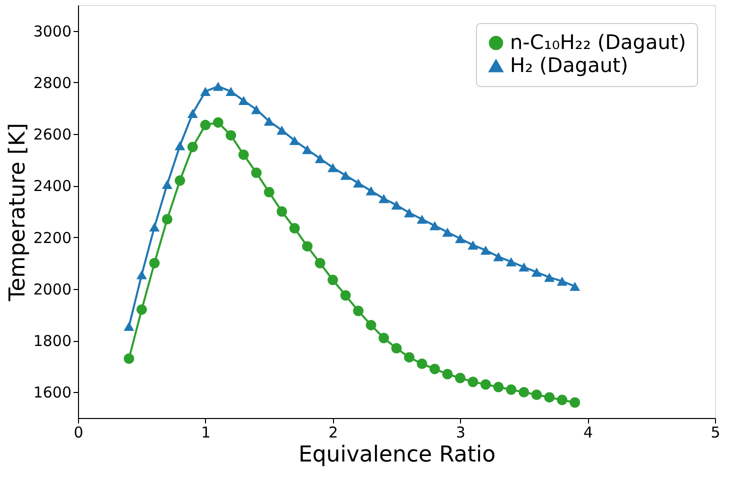 The width and height of the screenshot is (751, 488). I want to click on x-tick-label: 3, so click(461, 433).